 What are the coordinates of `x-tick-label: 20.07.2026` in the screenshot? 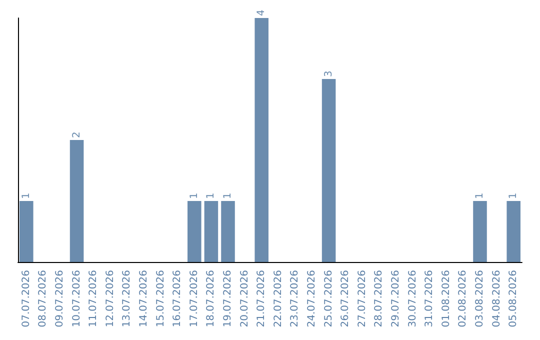 It's located at (244, 299).